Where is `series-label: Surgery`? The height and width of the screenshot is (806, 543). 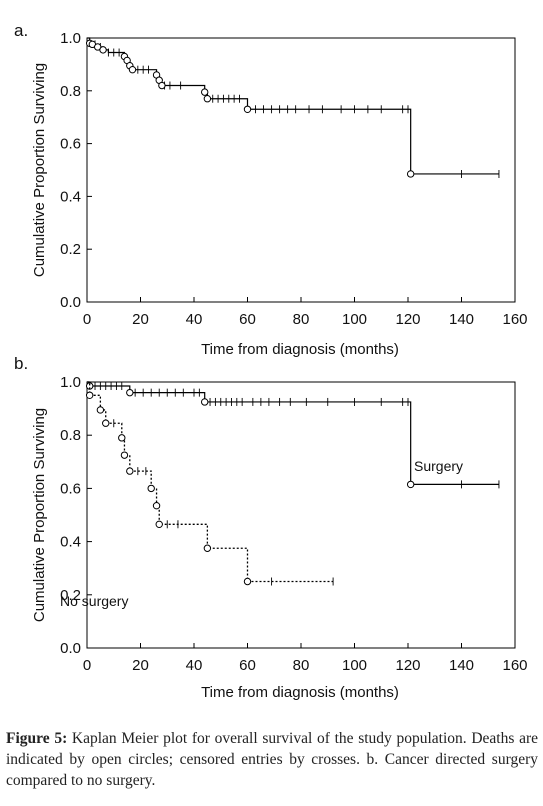
series-label: Surgery is located at coordinates (438, 466).